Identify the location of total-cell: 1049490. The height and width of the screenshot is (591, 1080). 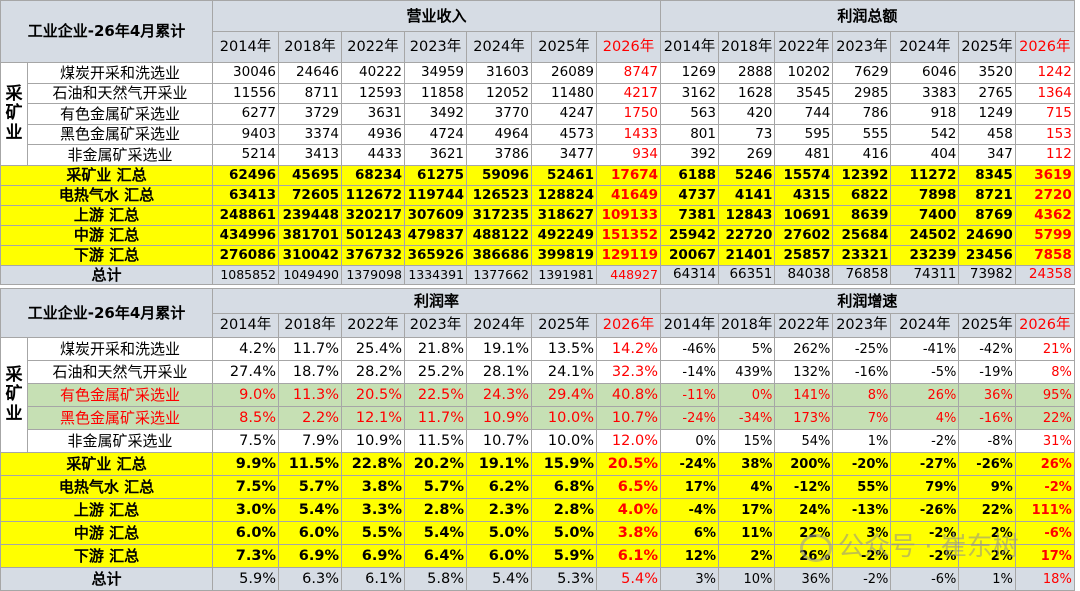
(310, 275).